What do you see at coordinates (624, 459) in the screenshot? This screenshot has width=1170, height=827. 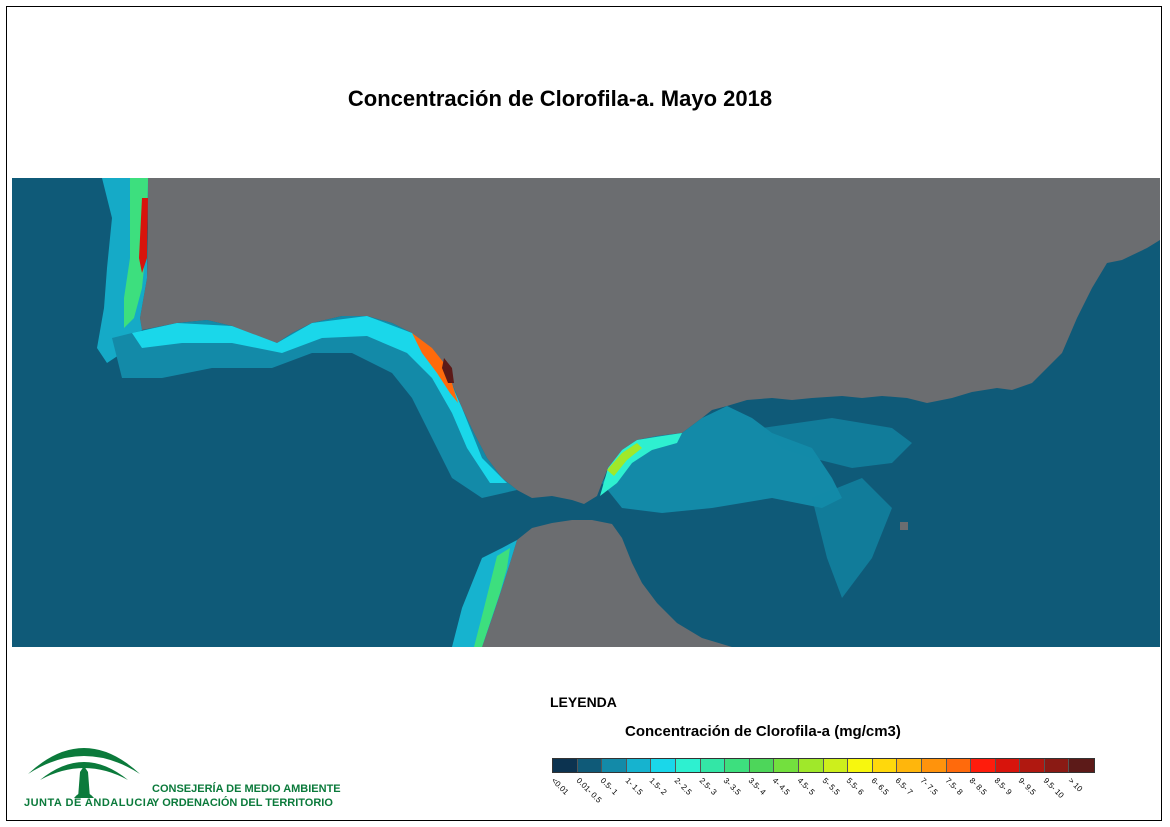 I see `coastal-peak-alboran` at bounding box center [624, 459].